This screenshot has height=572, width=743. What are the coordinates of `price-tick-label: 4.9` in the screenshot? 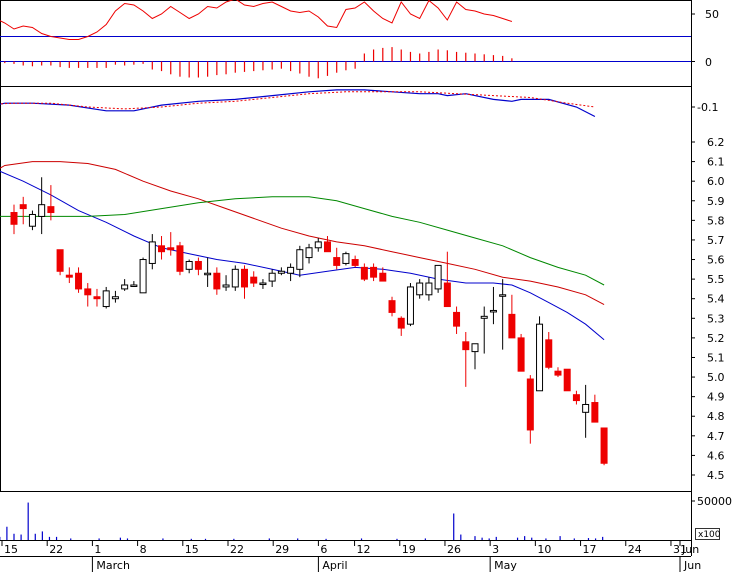 It's located at (716, 397).